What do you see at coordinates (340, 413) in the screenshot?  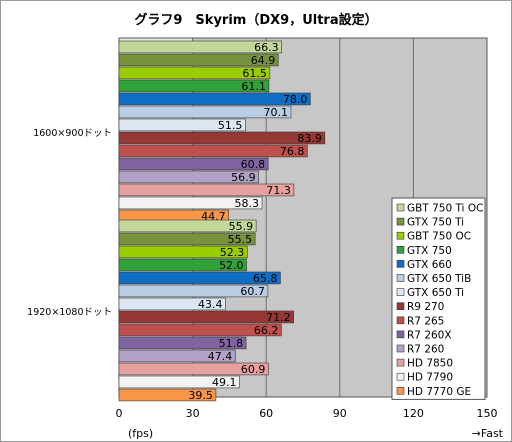 I see `x-tick-label: 90` at bounding box center [340, 413].